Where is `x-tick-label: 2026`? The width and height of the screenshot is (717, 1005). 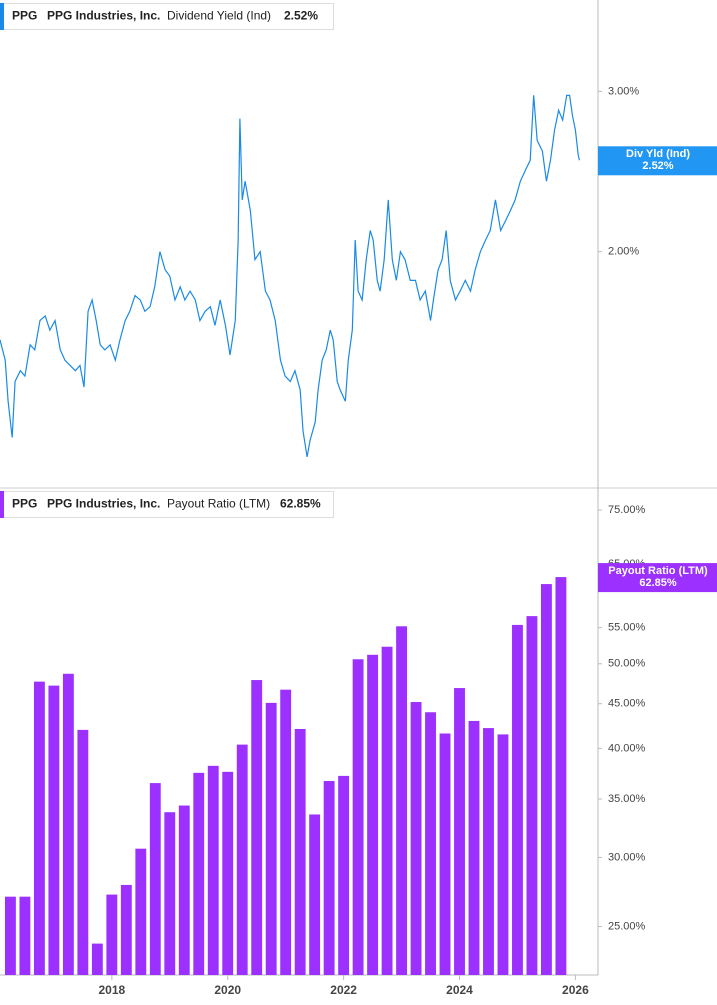
x-tick-label: 2026 is located at coordinates (575, 990).